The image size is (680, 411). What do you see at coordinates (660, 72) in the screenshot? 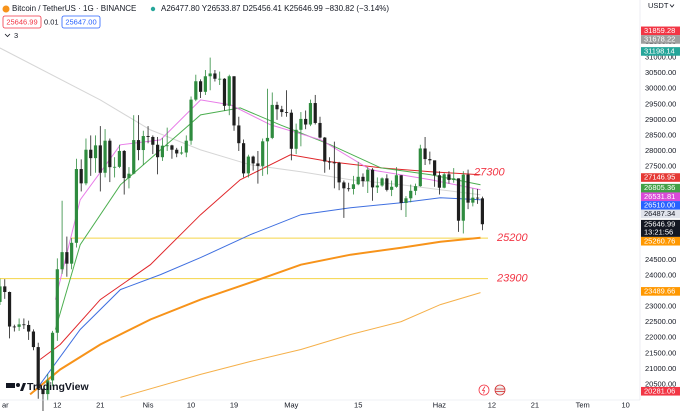
I see `y-tick-label: 30500.00` at bounding box center [660, 72].